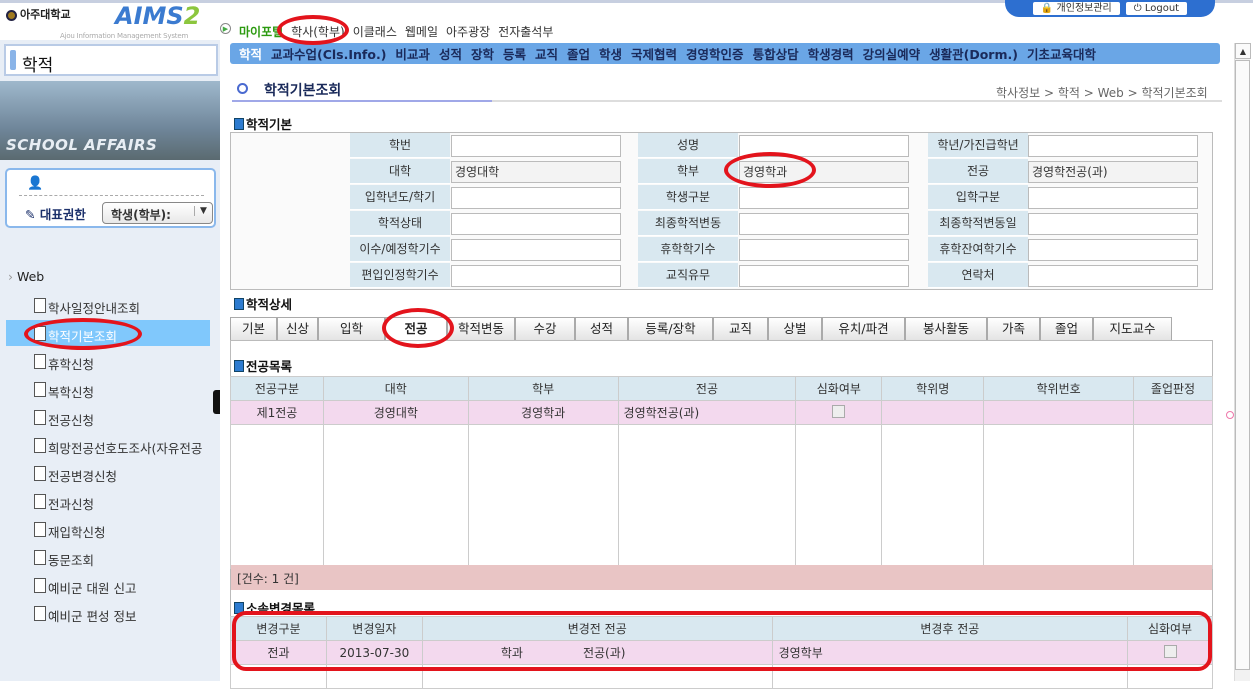  Describe the element at coordinates (412, 54) in the screenshot. I see `main-nav-item: 비교과` at that location.